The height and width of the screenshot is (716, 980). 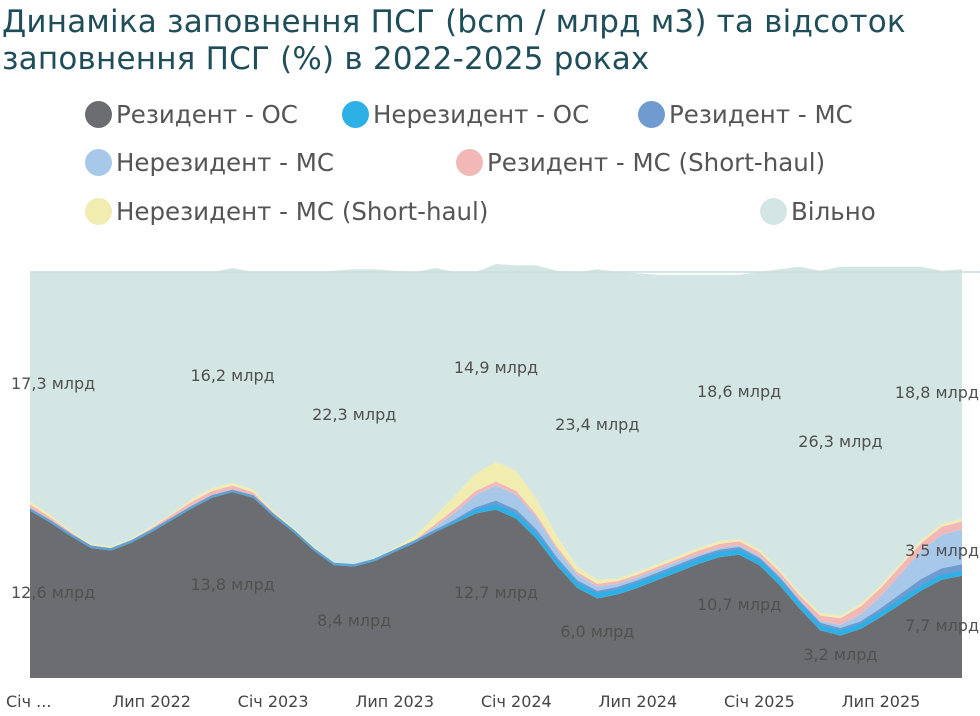 What do you see at coordinates (496, 367) in the screenshot?
I see `free-capacity-label-3: 14,9 млрд` at bounding box center [496, 367].